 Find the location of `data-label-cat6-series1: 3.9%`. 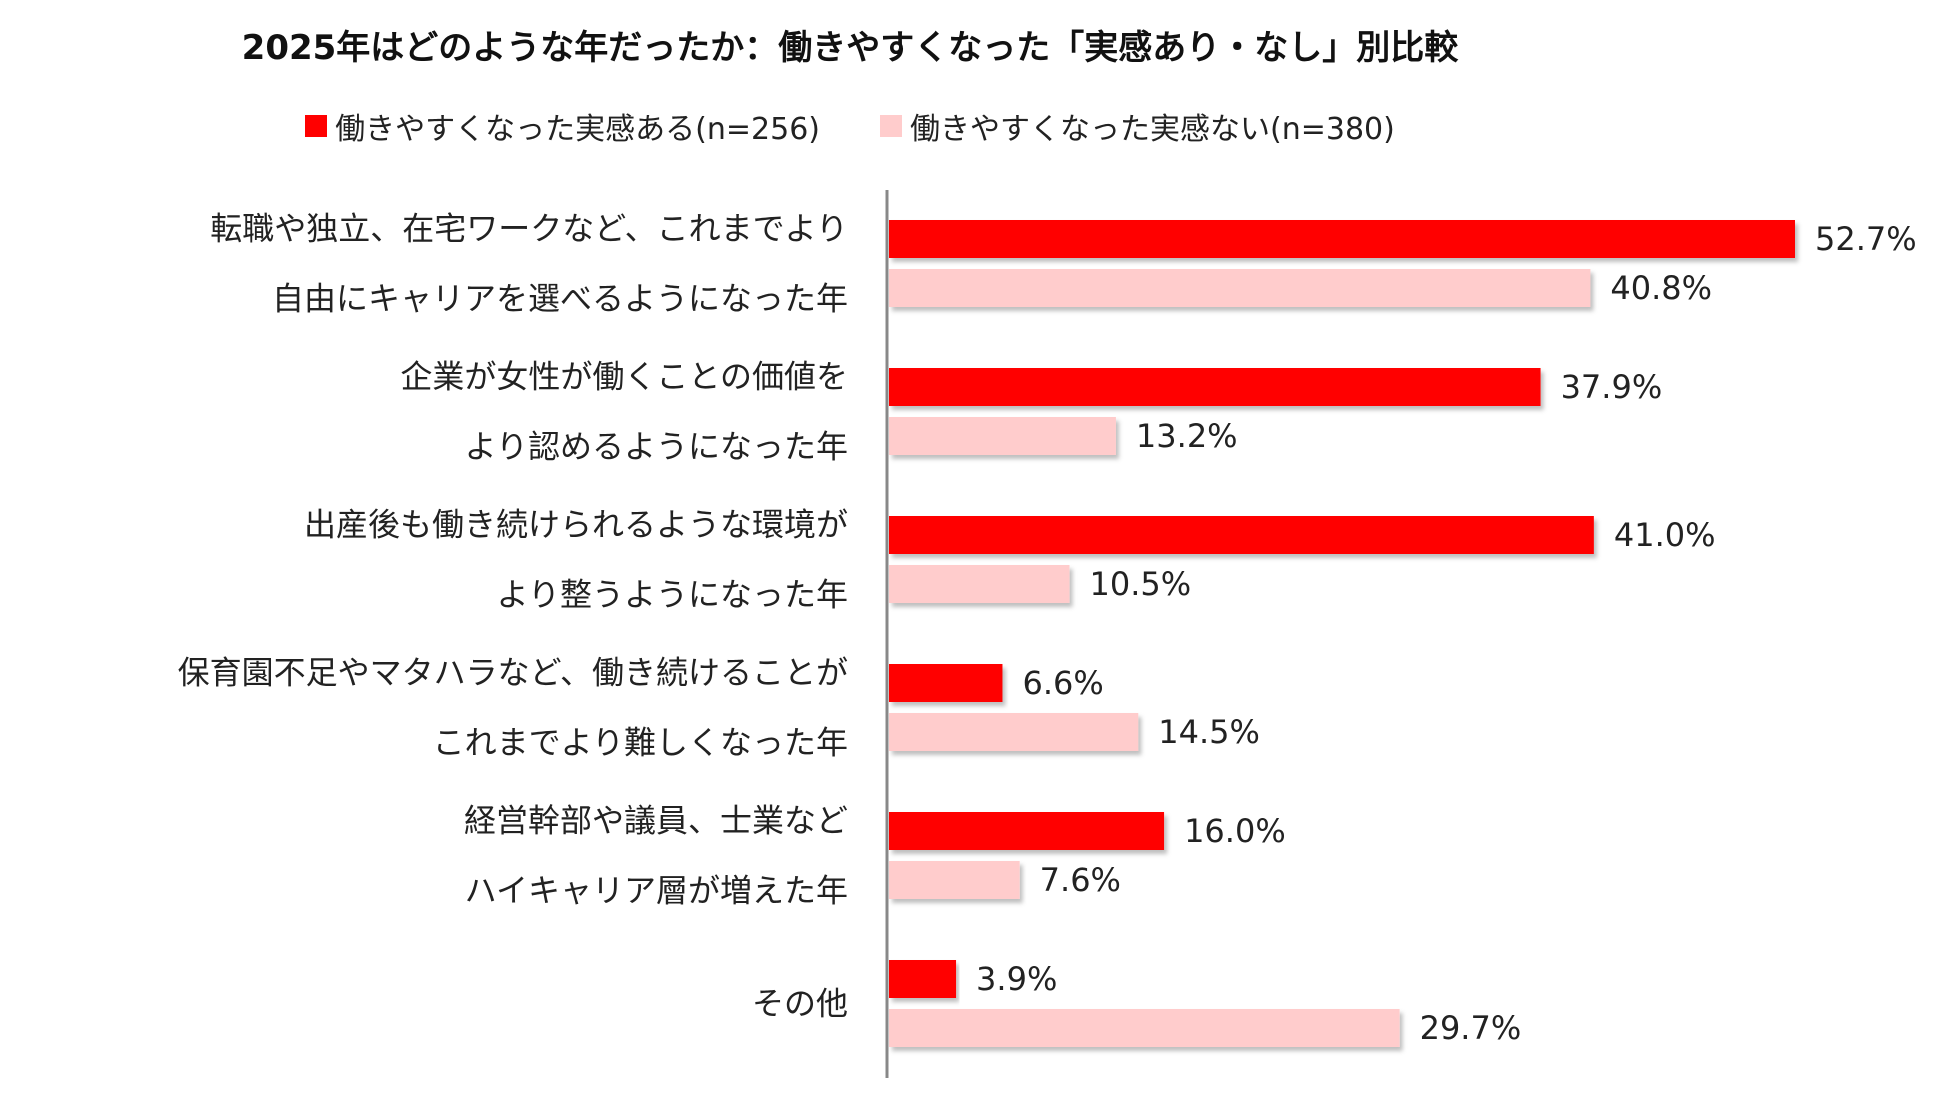

data-label-cat6-series1: 3.9% is located at coordinates (1016, 979).